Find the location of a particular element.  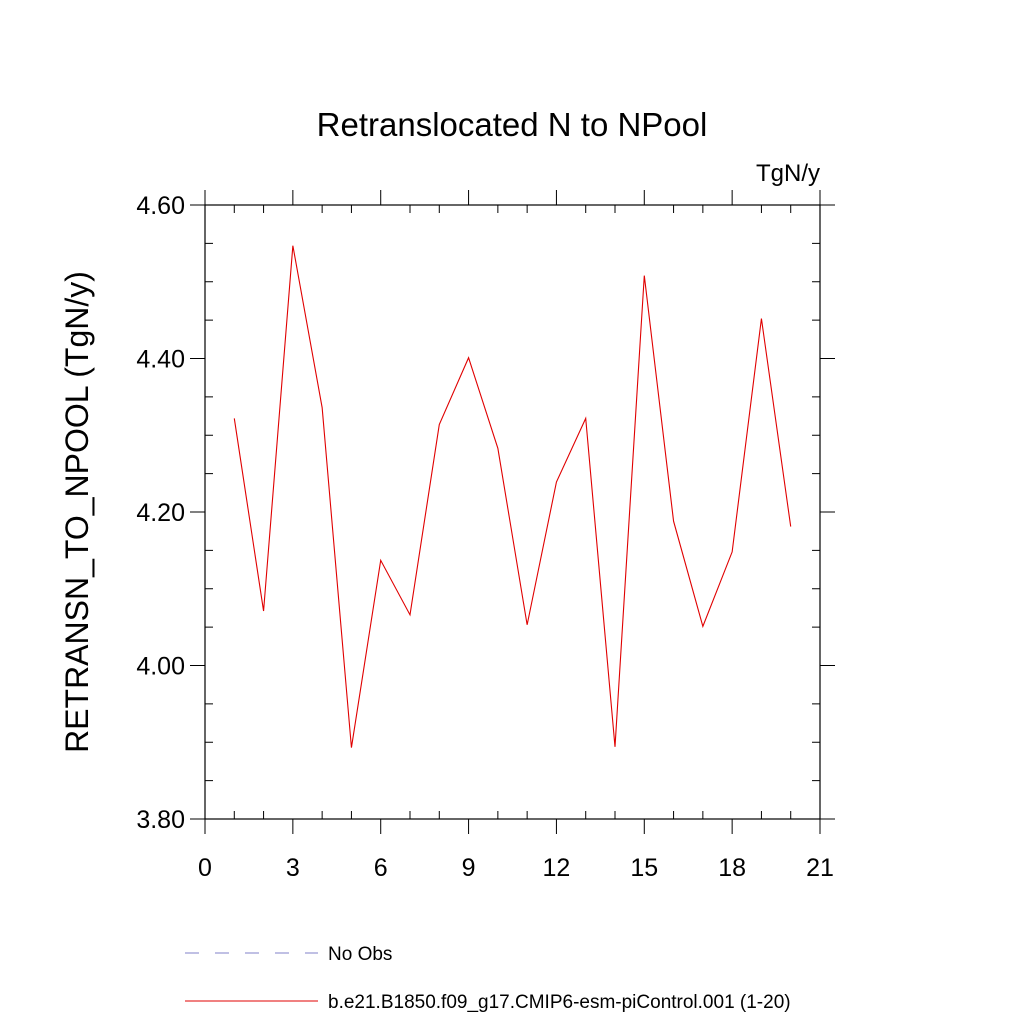

x-tick-label: 9 is located at coordinates (469, 868).